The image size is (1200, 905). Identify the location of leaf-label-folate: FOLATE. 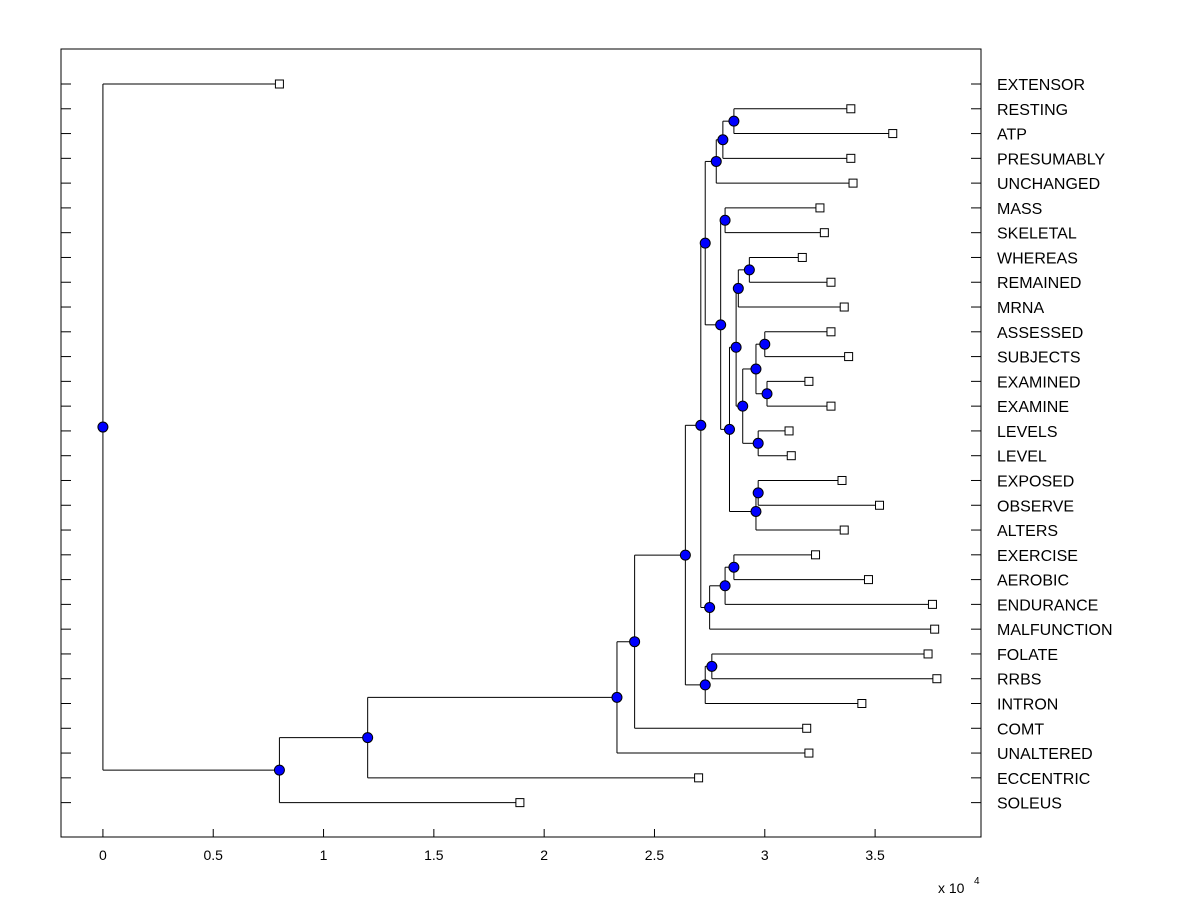
(1027, 655).